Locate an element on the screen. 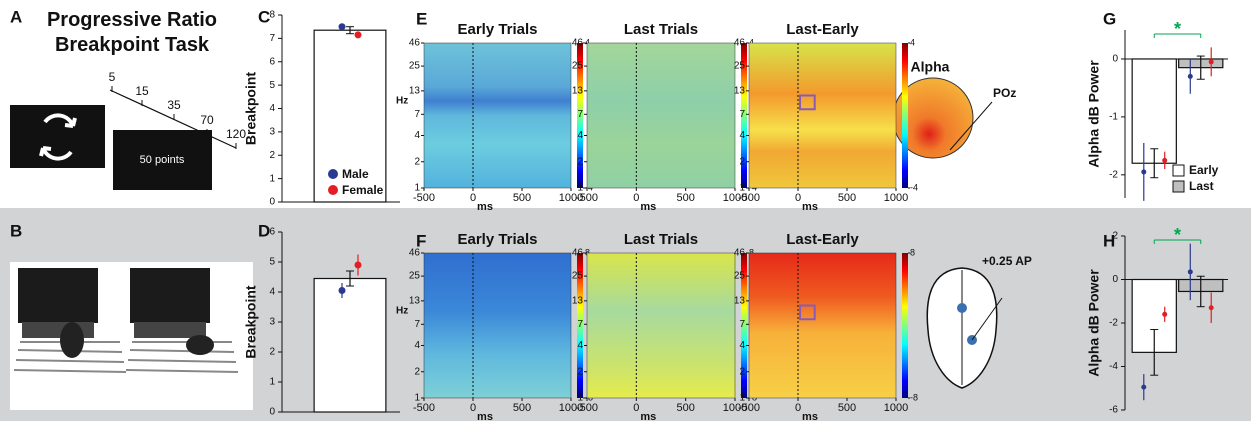 The width and height of the screenshot is (1251, 421). panel-label: D is located at coordinates (264, 230).